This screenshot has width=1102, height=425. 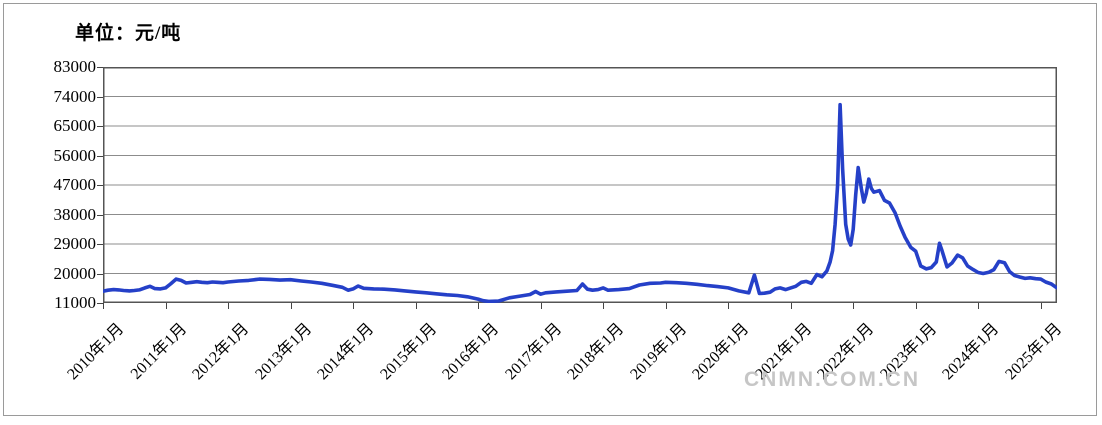 What do you see at coordinates (832, 379) in the screenshot?
I see `watermark: CNMN.COM.CN` at bounding box center [832, 379].